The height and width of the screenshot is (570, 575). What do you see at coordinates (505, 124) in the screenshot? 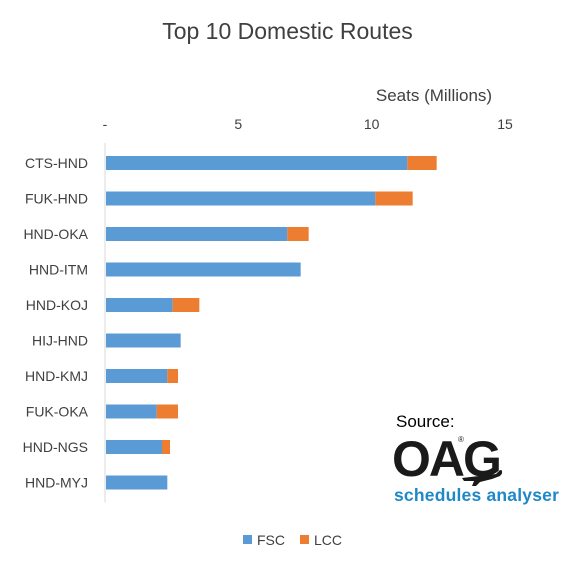
I see `x-tick-label: 15` at bounding box center [505, 124].